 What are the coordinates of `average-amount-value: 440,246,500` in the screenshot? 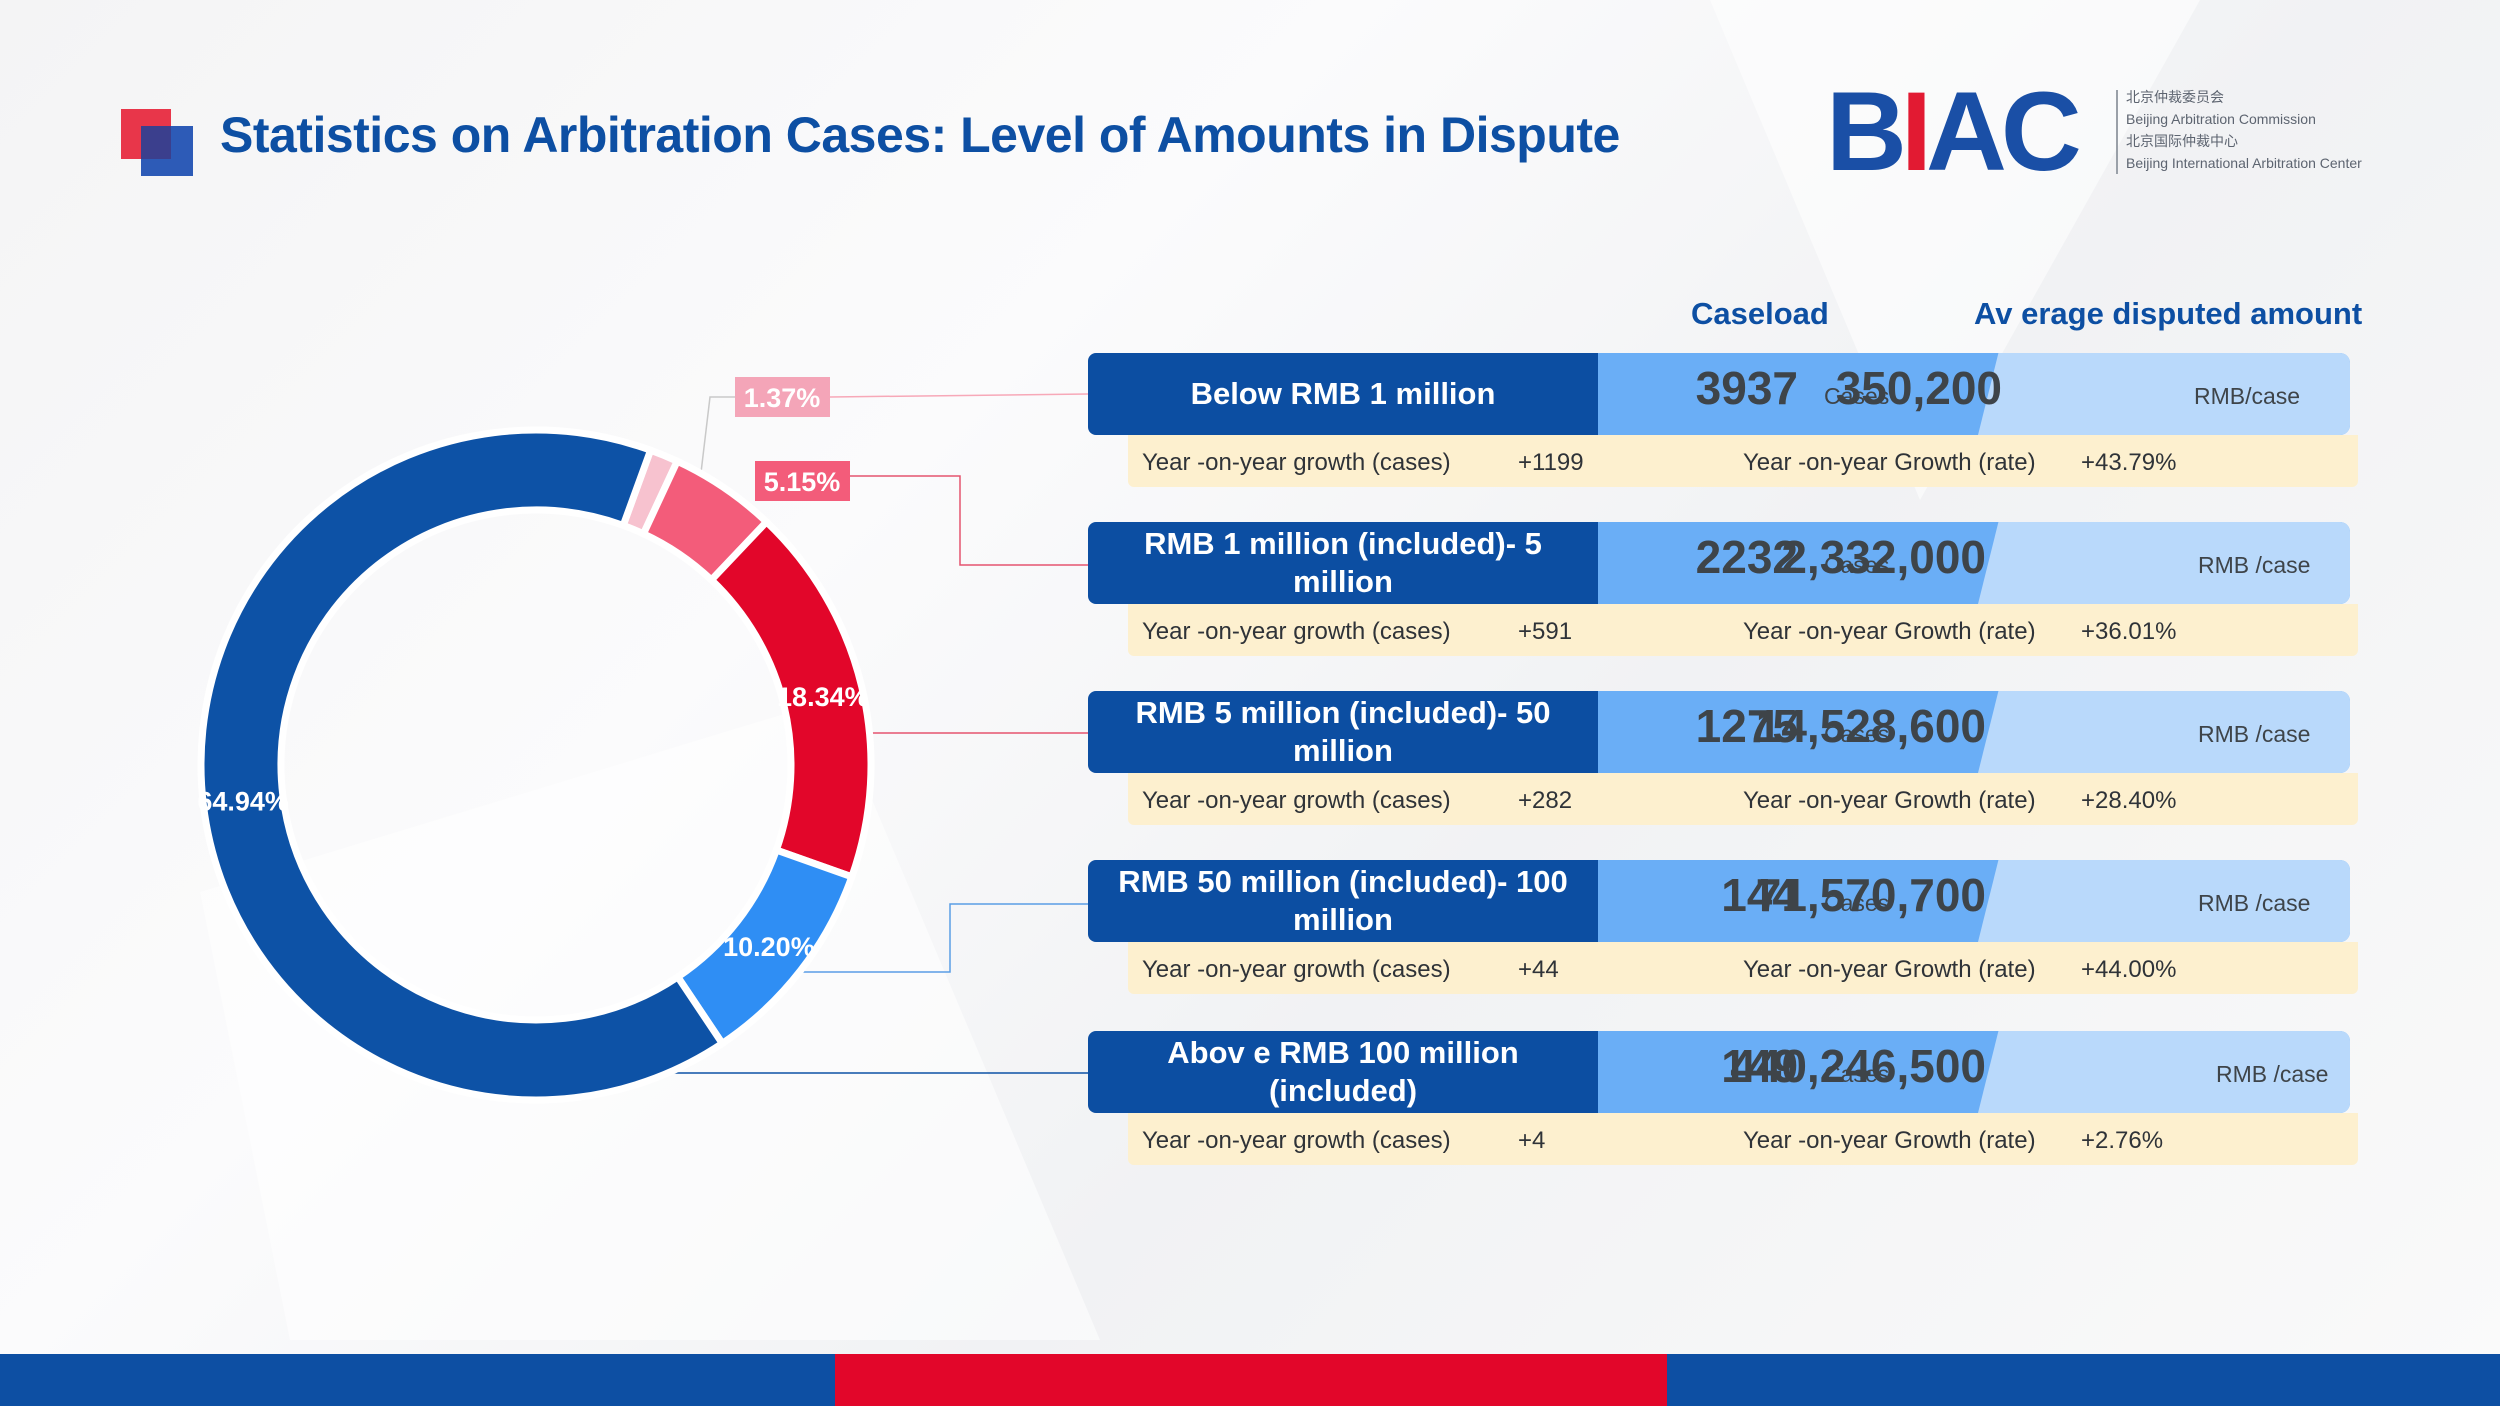 It's located at (1858, 1066).